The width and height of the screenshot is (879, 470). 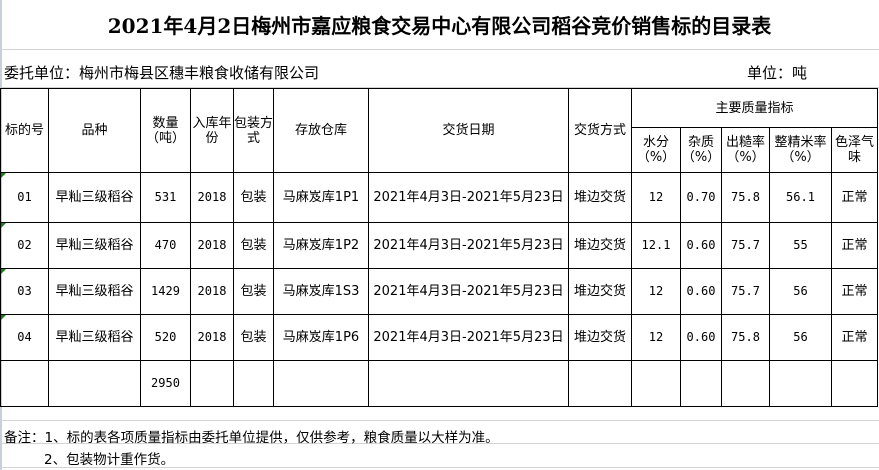 I want to click on unit-label: 单位：吨, so click(x=777, y=73).